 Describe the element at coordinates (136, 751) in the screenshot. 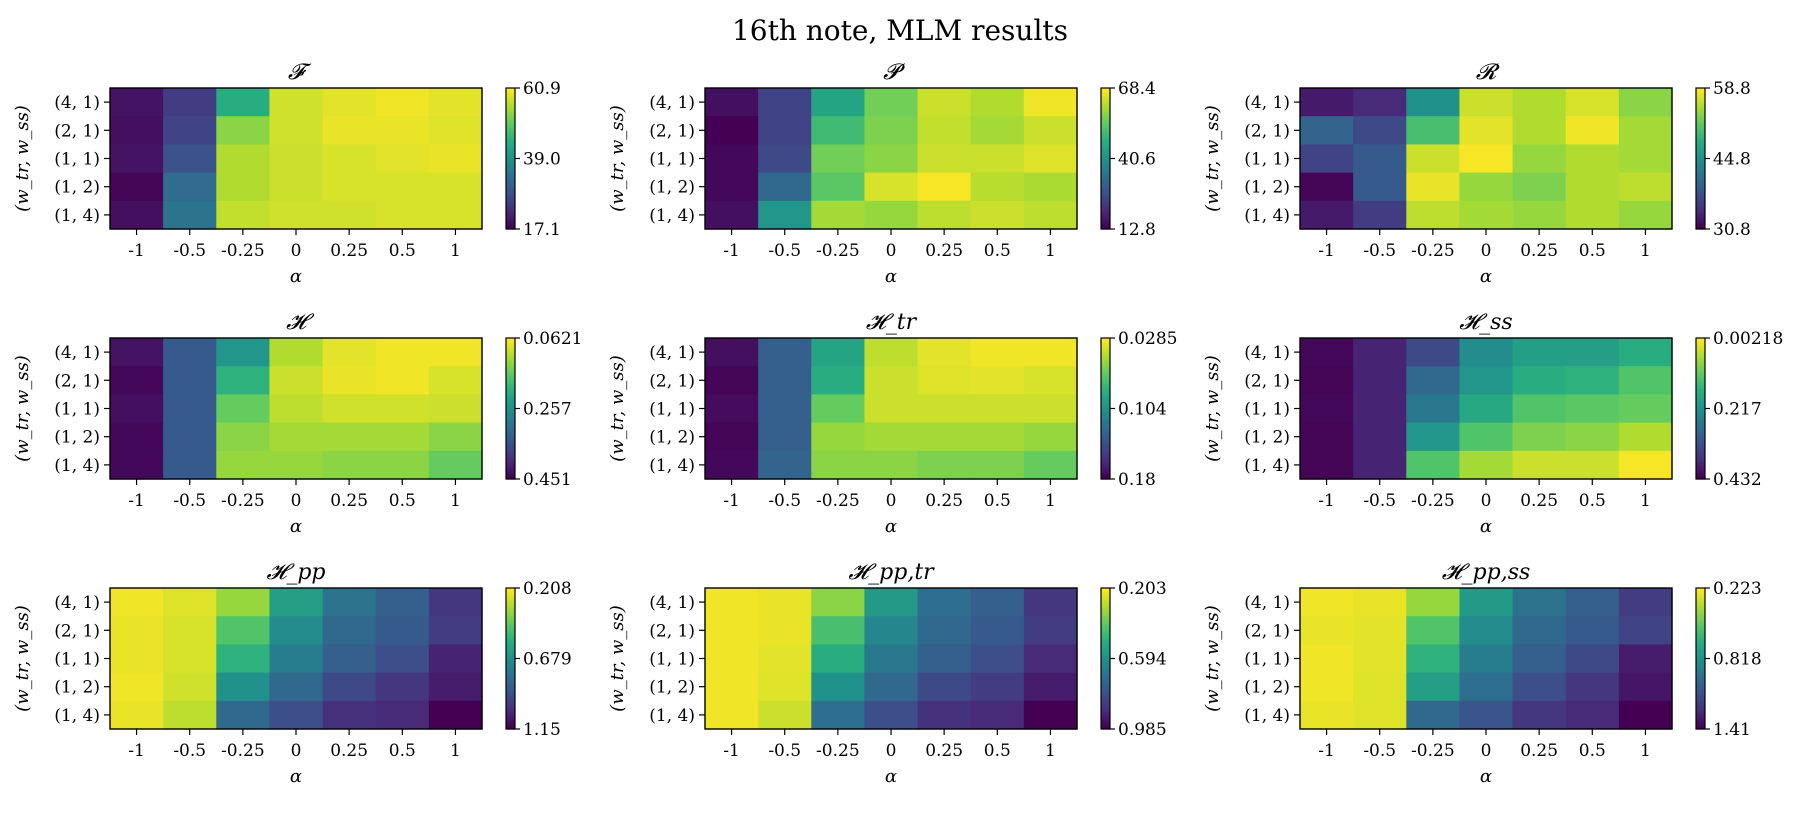

I see `x-tick-label: -1` at that location.